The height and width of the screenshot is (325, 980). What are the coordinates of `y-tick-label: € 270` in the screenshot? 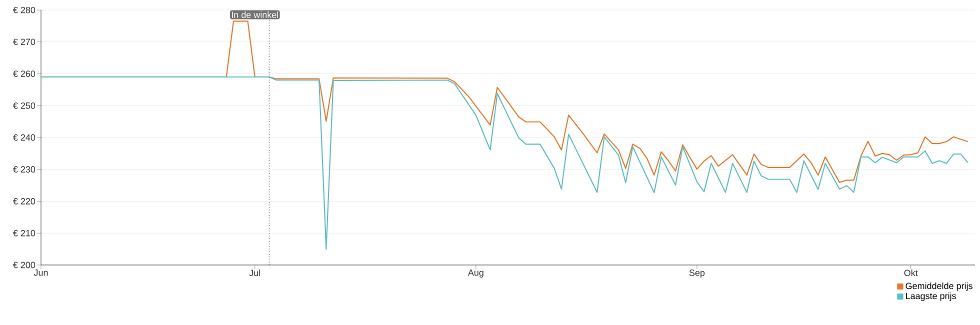 It's located at (24, 42).